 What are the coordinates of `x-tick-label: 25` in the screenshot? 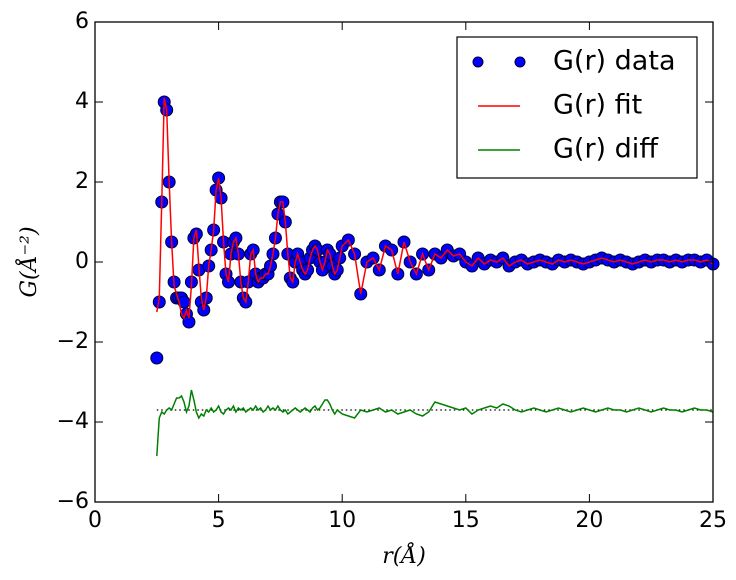 It's located at (713, 520).